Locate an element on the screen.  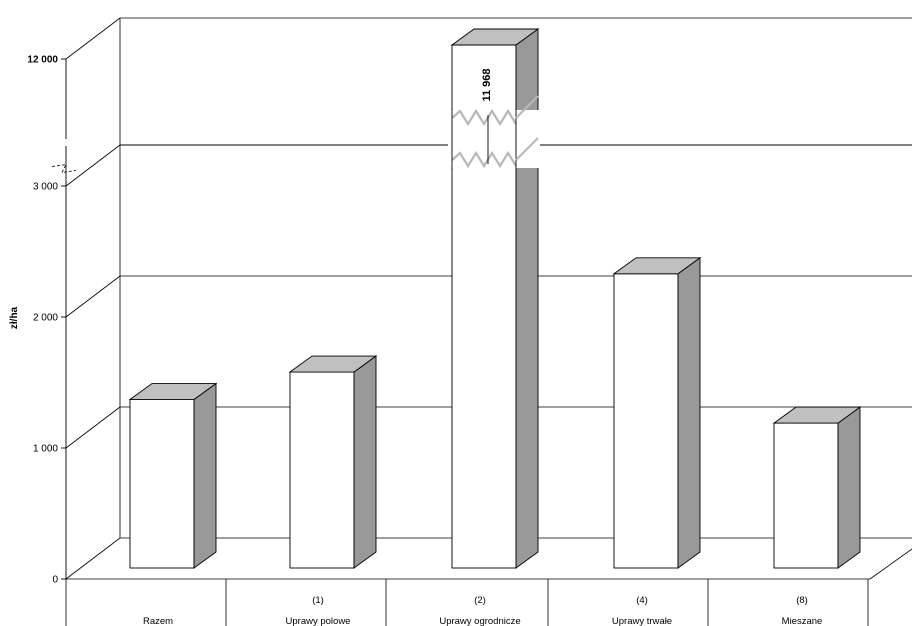
y-tick-label-4: 12 000 is located at coordinates (42, 60).